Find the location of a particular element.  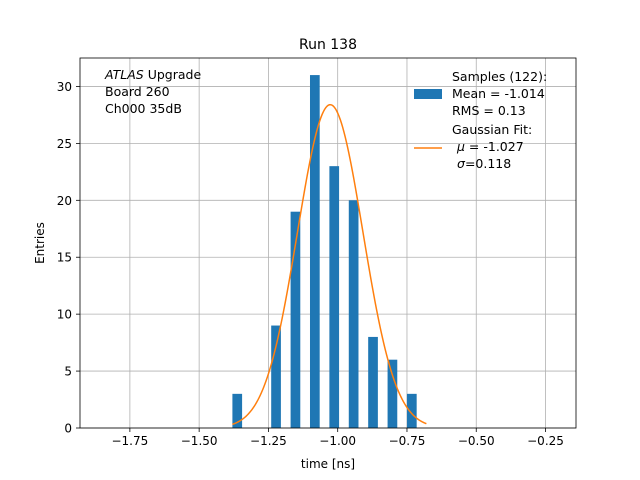

y-tick-label: 20 is located at coordinates (64, 201).